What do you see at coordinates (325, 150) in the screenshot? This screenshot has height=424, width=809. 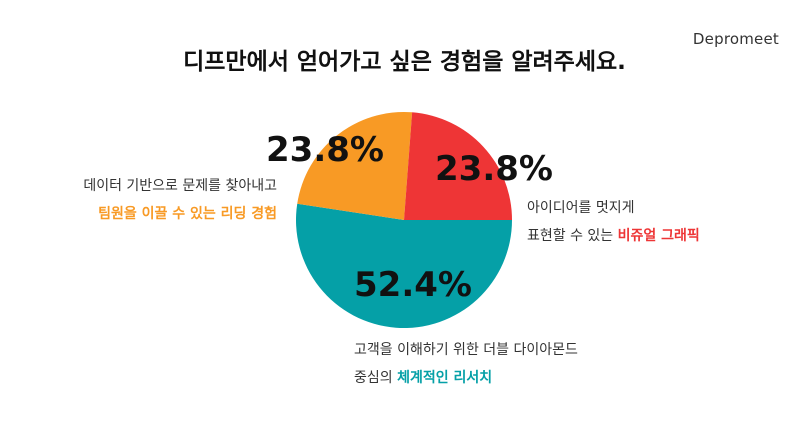 I see `pct-label-leading: 23.8%` at bounding box center [325, 150].